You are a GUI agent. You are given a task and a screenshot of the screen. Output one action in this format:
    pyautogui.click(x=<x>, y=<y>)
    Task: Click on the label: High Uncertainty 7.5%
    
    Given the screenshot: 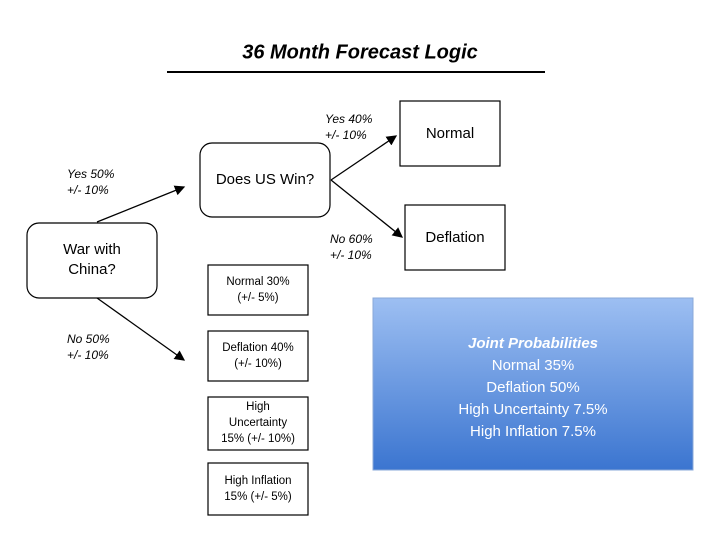 What is the action you would take?
    pyautogui.click(x=532, y=409)
    